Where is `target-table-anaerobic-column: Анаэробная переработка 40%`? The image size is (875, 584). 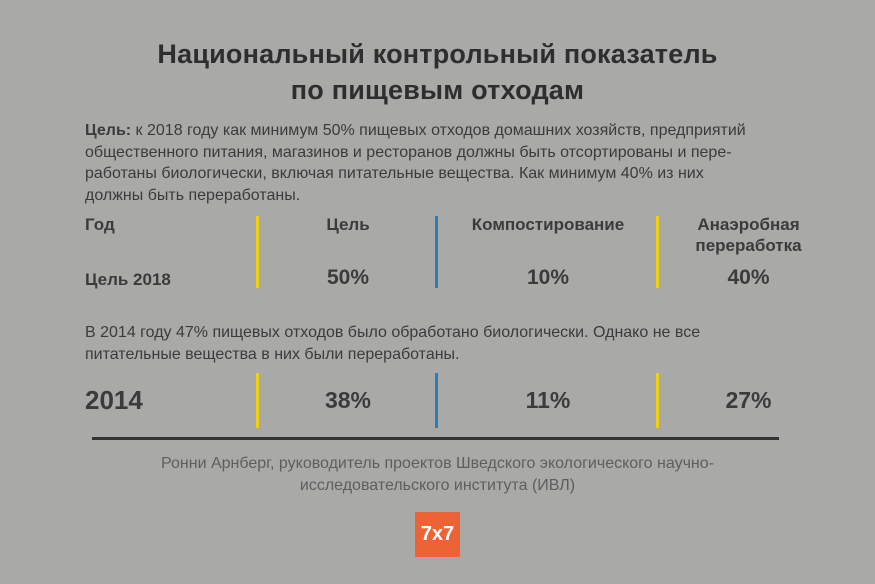
target-table-anaerobic-column: Анаэробная переработка 40% is located at coordinates (748, 252).